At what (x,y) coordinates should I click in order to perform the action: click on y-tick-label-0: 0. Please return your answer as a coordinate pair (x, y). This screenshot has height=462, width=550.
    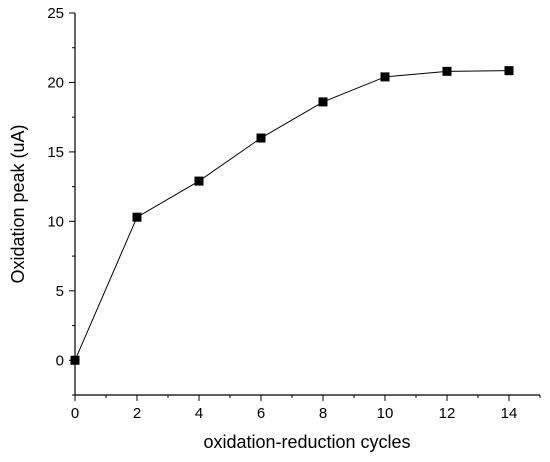
    Looking at the image, I should click on (60, 360).